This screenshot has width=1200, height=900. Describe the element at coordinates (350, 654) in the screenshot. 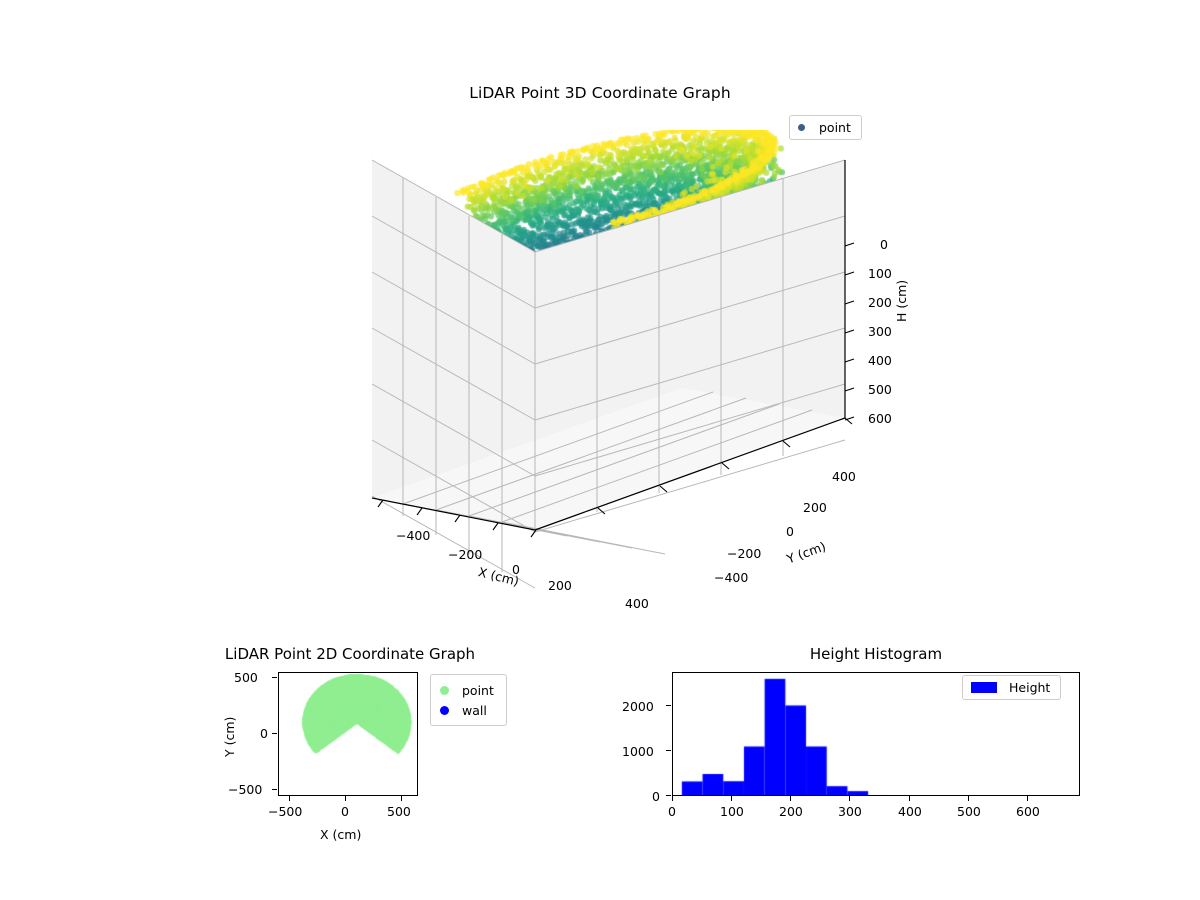

I see `chart-2d-title: LiDAR Point 2D Coordinate Graph` at that location.